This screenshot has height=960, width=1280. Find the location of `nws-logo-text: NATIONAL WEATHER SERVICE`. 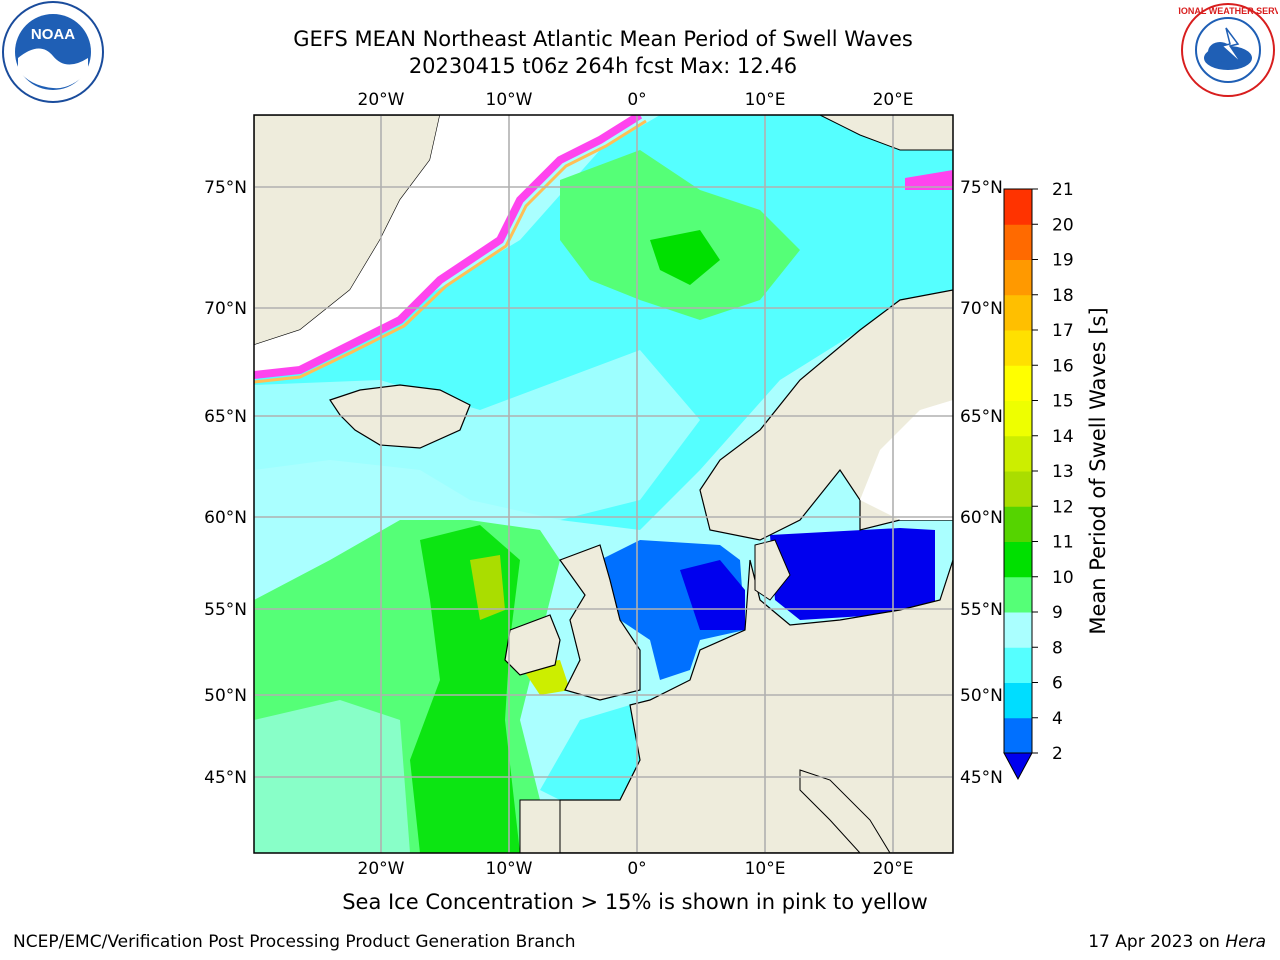

nws-logo-text: NATIONAL WEATHER SERVICE is located at coordinates (1228, 11).